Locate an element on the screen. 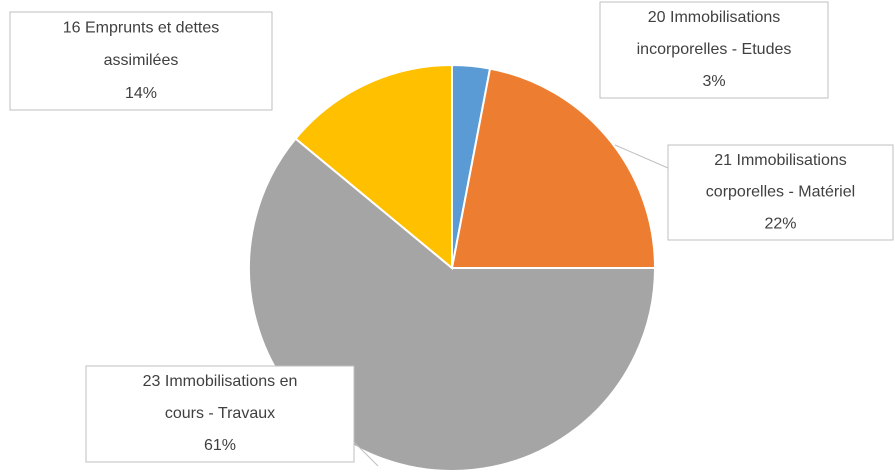  label-line: 23 Immobilisations en is located at coordinates (220, 381).